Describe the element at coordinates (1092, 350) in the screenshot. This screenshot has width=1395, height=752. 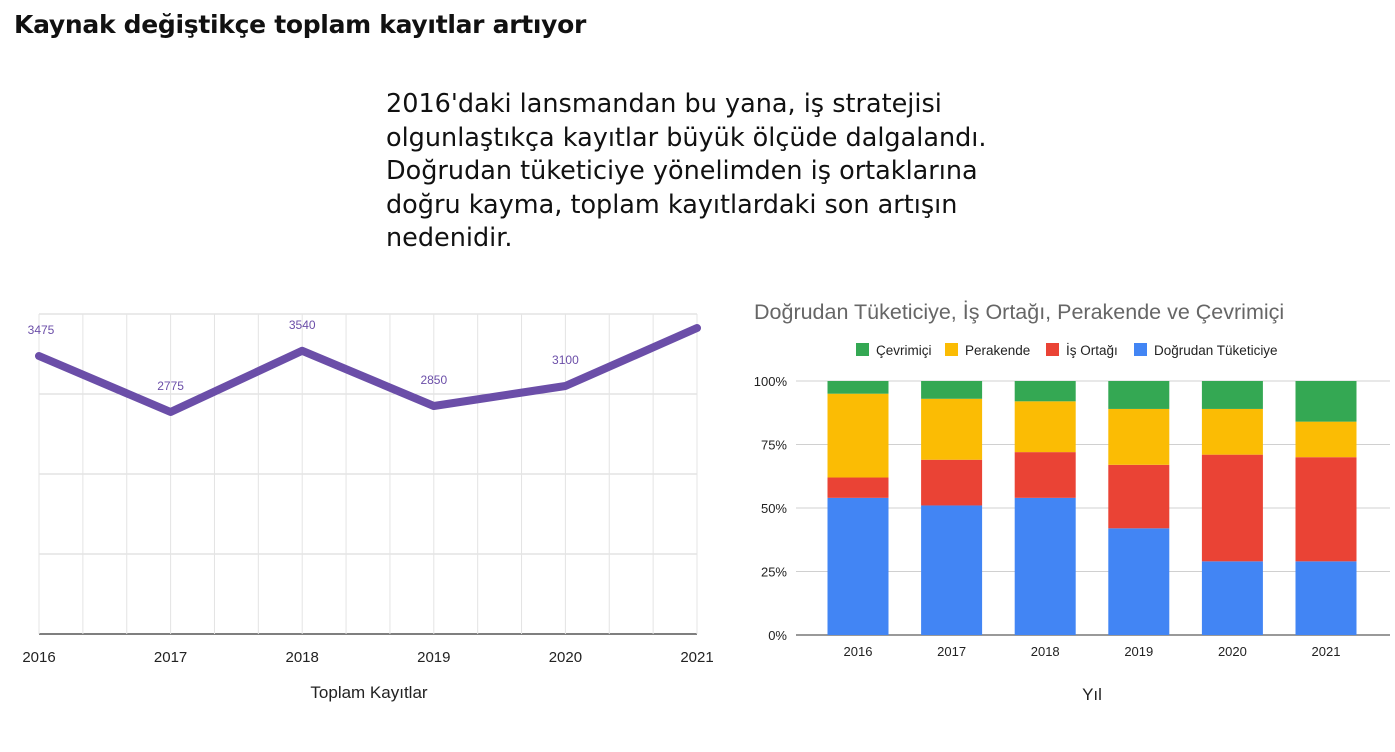
I see `legend-label: İş Ortağı` at that location.